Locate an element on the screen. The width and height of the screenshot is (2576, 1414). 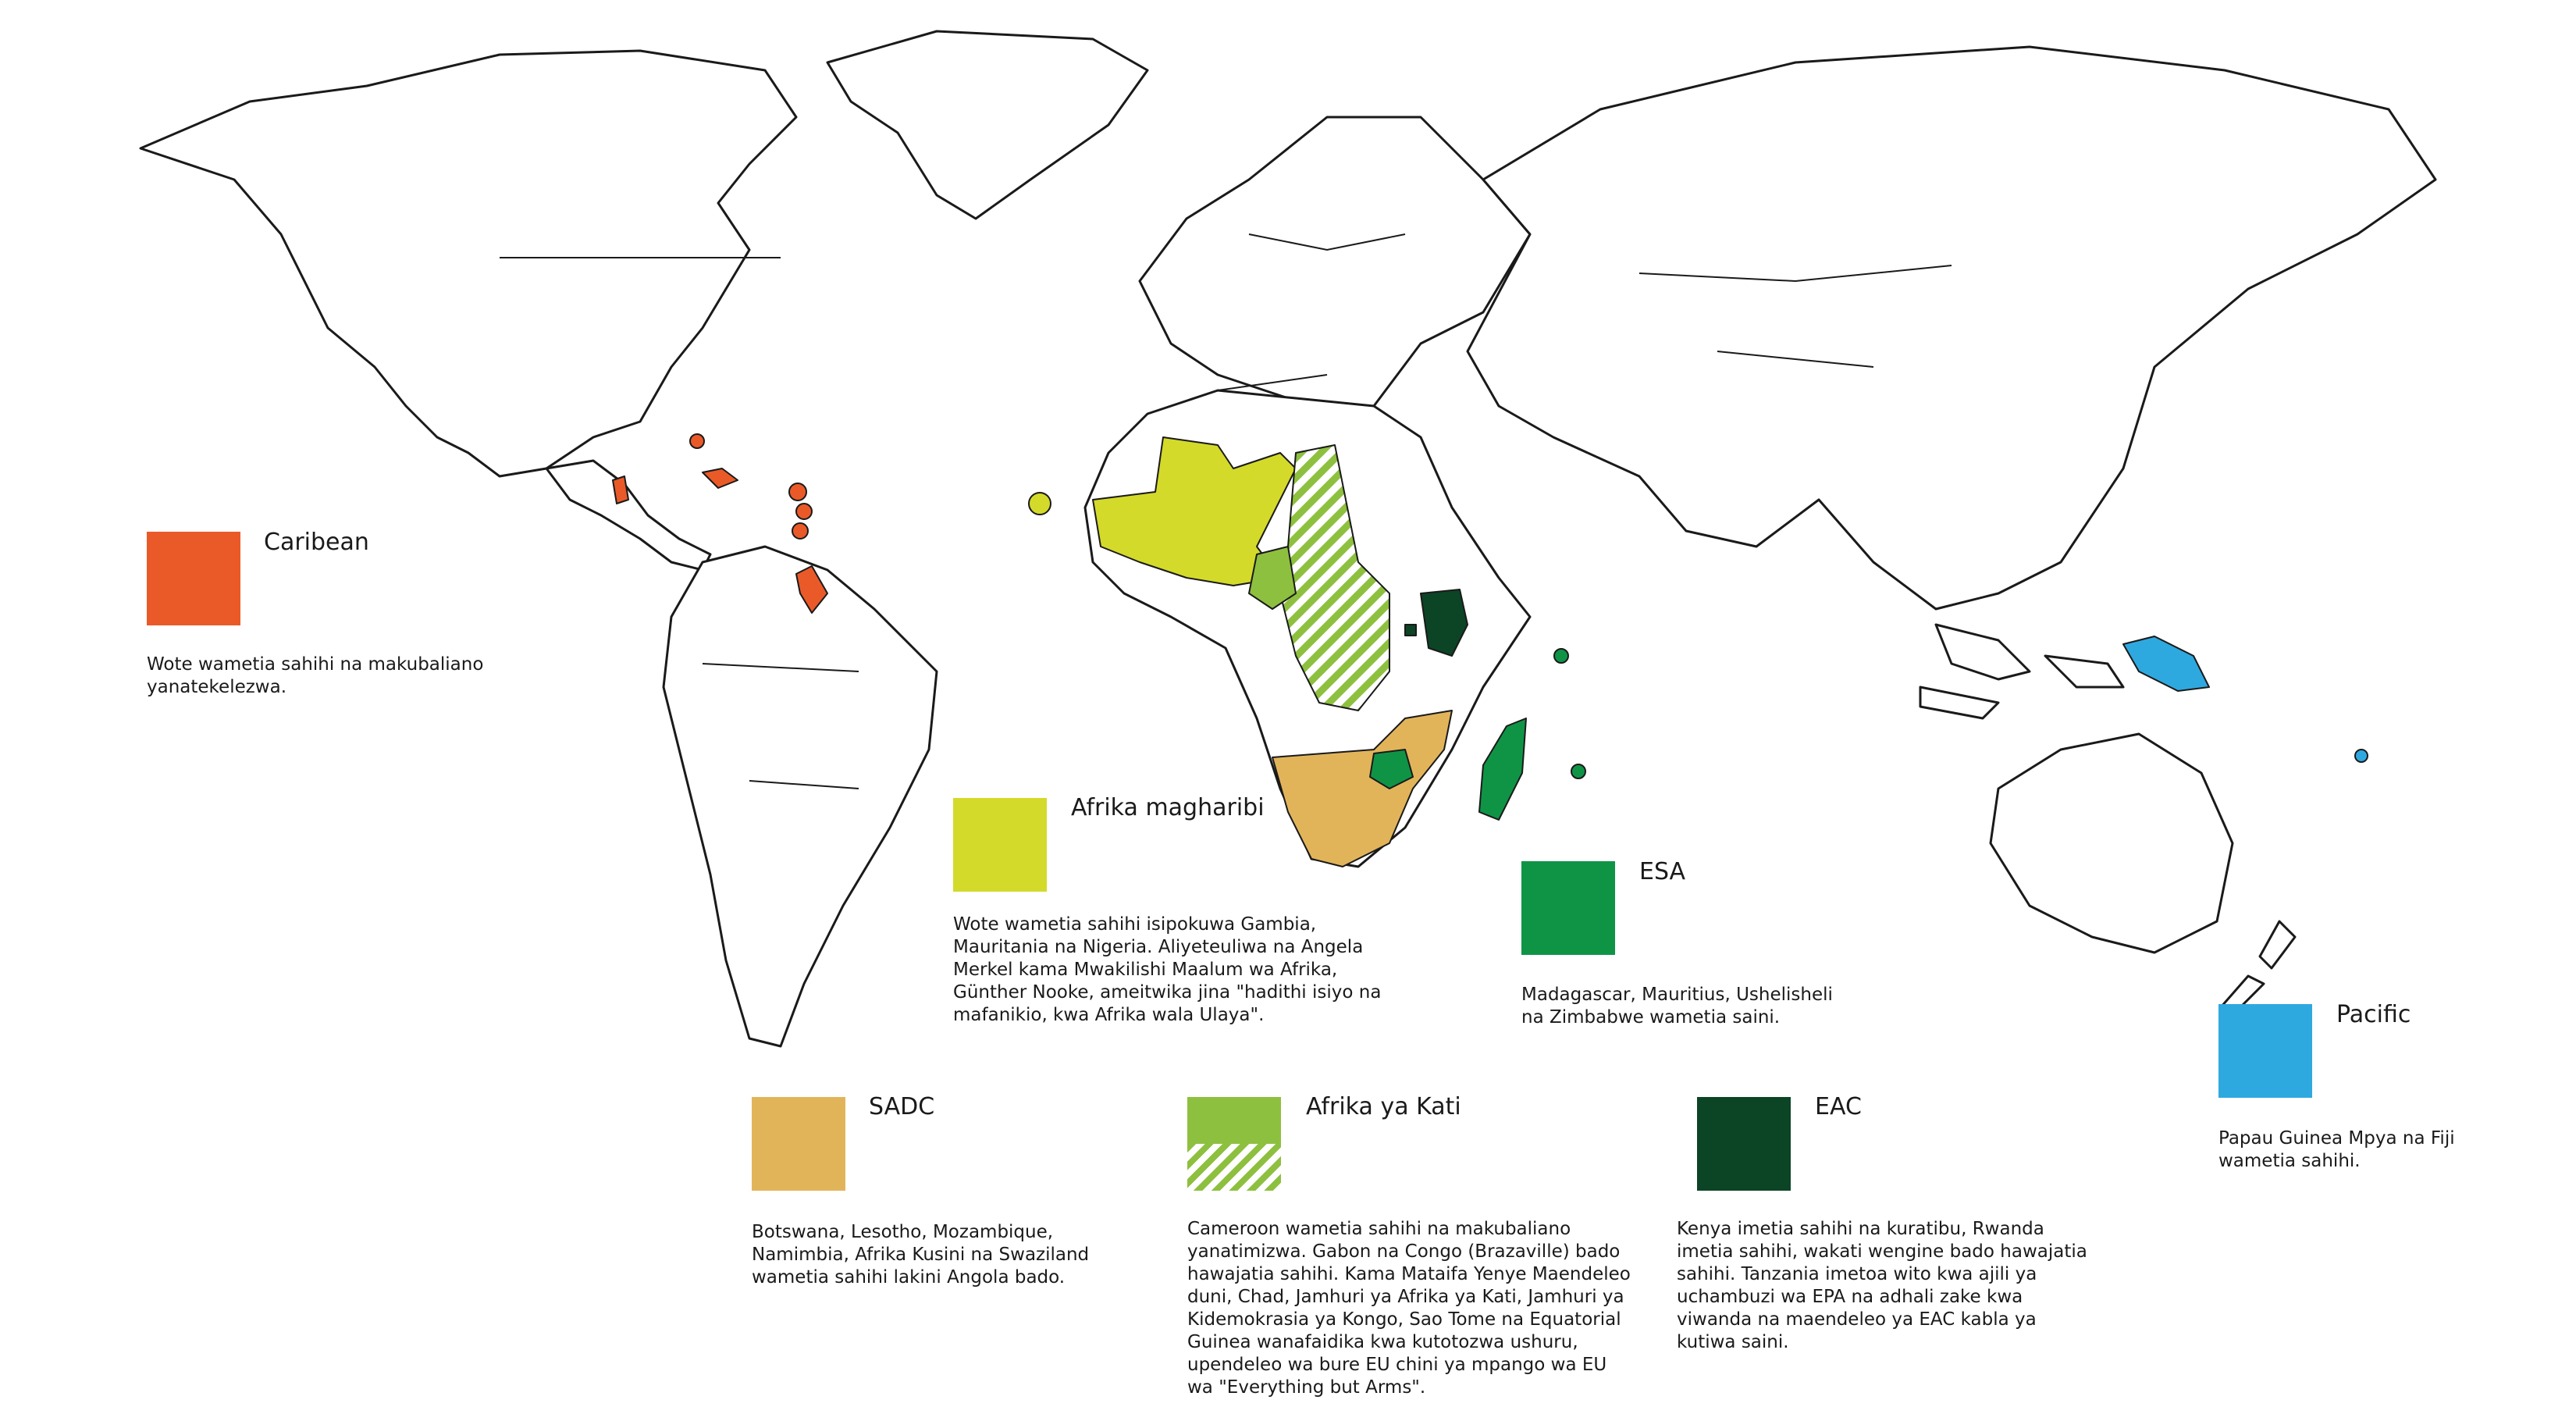
kenya-eac-region is located at coordinates (1444, 623).